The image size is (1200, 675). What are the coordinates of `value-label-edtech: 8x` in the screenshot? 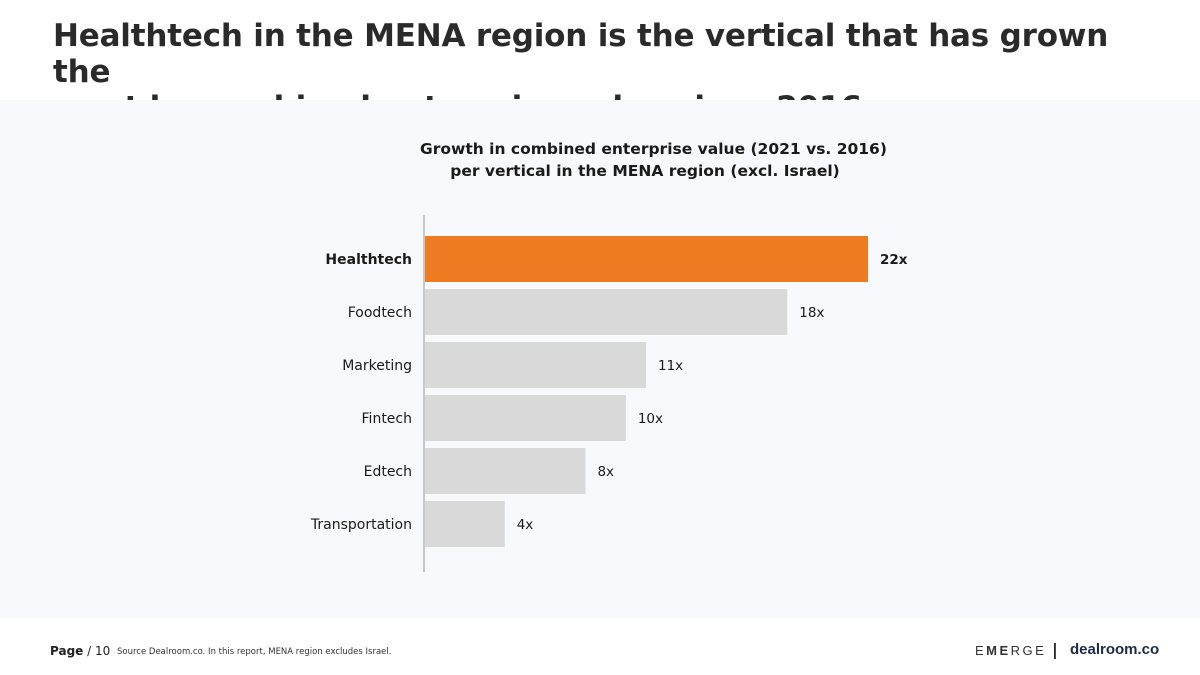 It's located at (605, 472).